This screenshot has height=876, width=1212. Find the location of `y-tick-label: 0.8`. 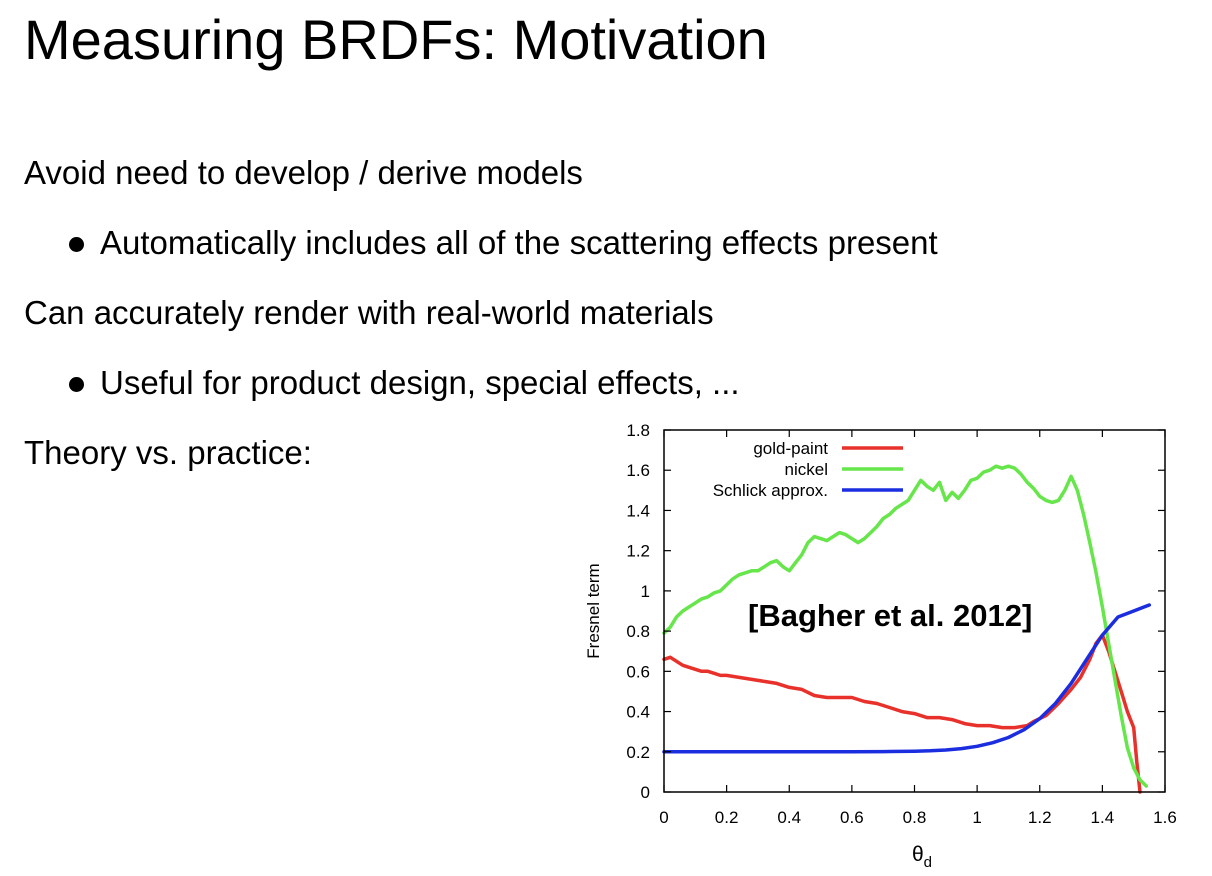

y-tick-label: 0.8 is located at coordinates (638, 631).